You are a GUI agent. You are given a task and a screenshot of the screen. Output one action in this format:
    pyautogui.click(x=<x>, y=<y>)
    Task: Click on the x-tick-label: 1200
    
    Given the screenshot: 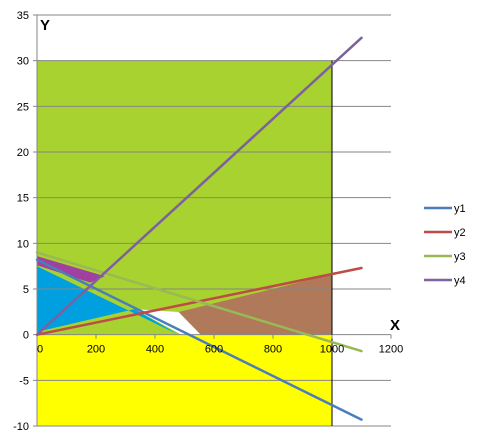 What is the action you would take?
    pyautogui.click(x=391, y=350)
    